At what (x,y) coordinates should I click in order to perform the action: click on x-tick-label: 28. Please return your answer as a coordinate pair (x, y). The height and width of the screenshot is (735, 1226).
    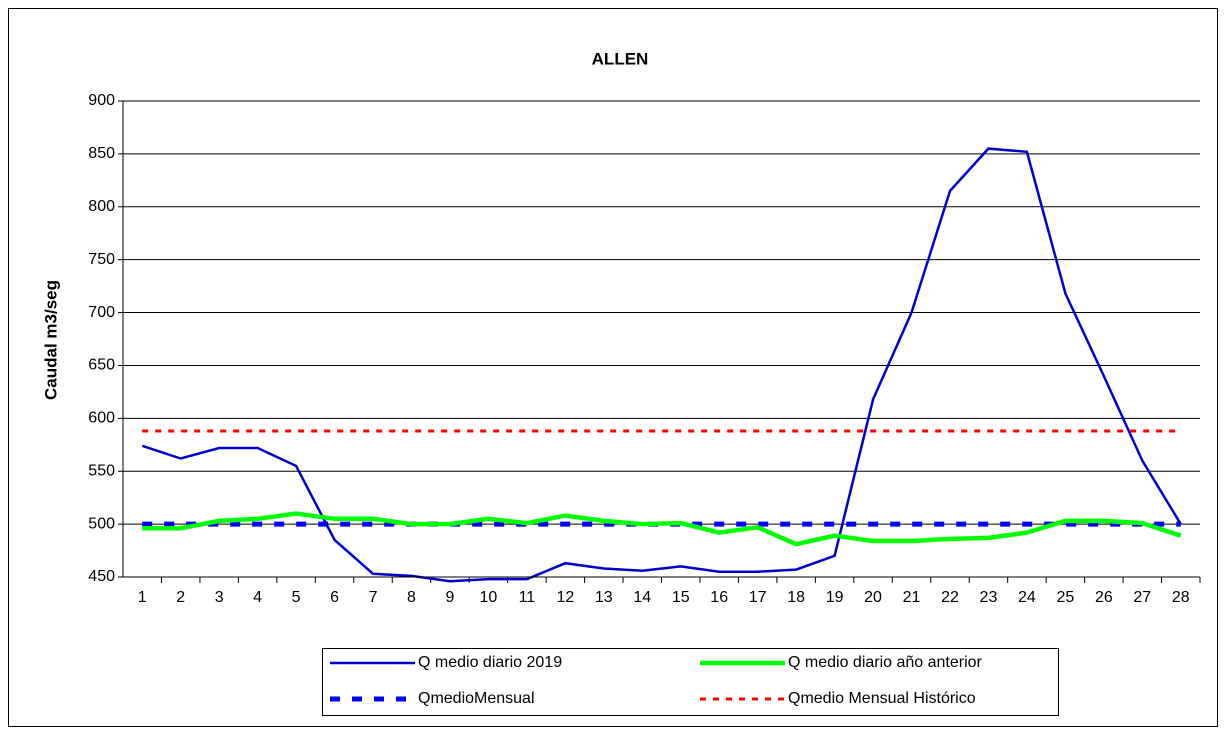
    Looking at the image, I should click on (1181, 597).